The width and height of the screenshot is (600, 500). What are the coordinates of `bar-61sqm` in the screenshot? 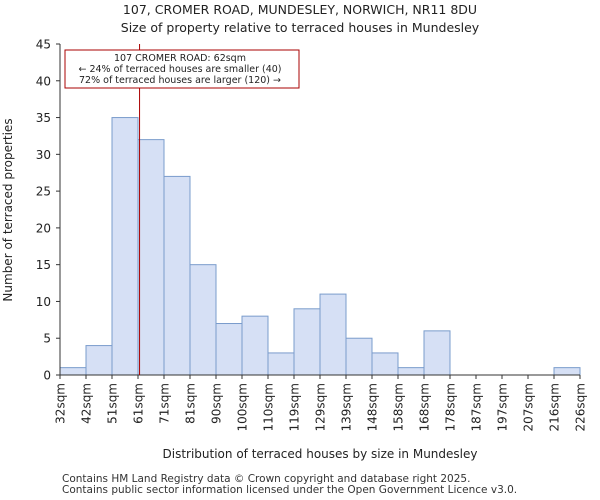 It's located at (151, 257).